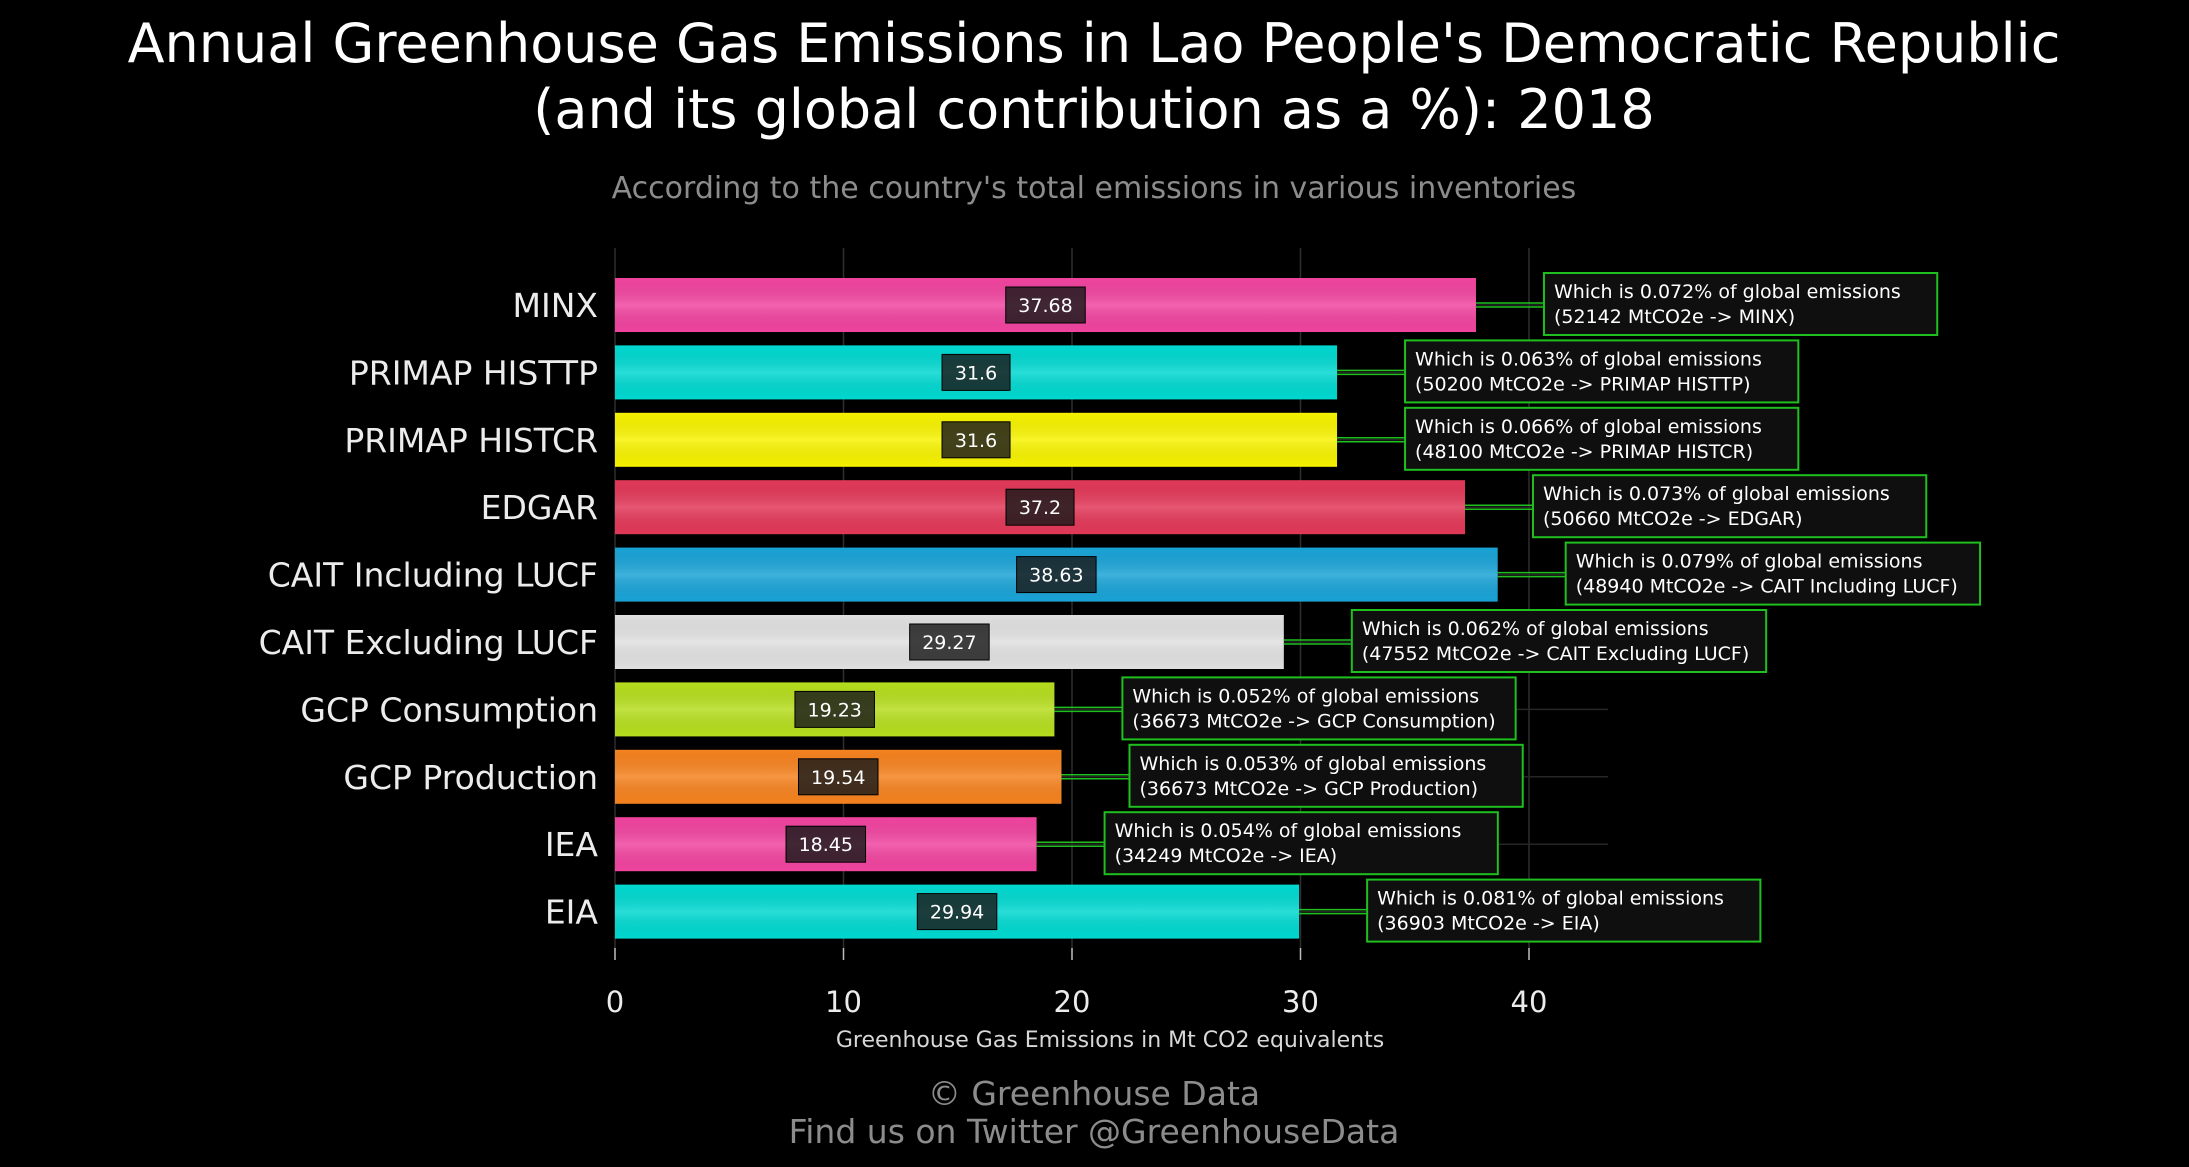  I want to click on category-label: PRIMAP HISTCR, so click(471, 440).